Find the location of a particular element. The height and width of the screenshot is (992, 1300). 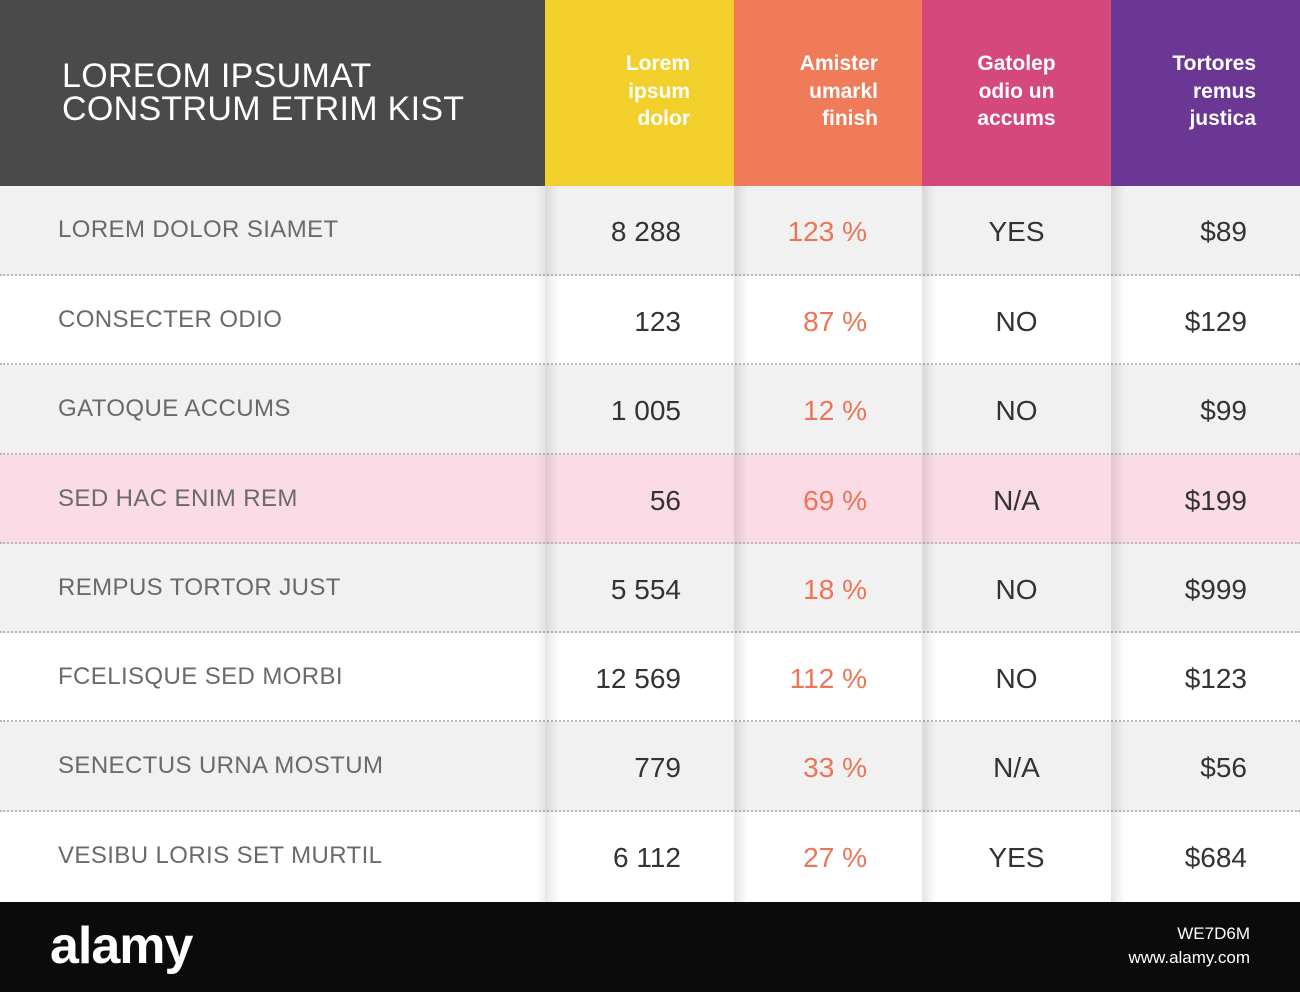

table-cell: $129 is located at coordinates (1215, 321).